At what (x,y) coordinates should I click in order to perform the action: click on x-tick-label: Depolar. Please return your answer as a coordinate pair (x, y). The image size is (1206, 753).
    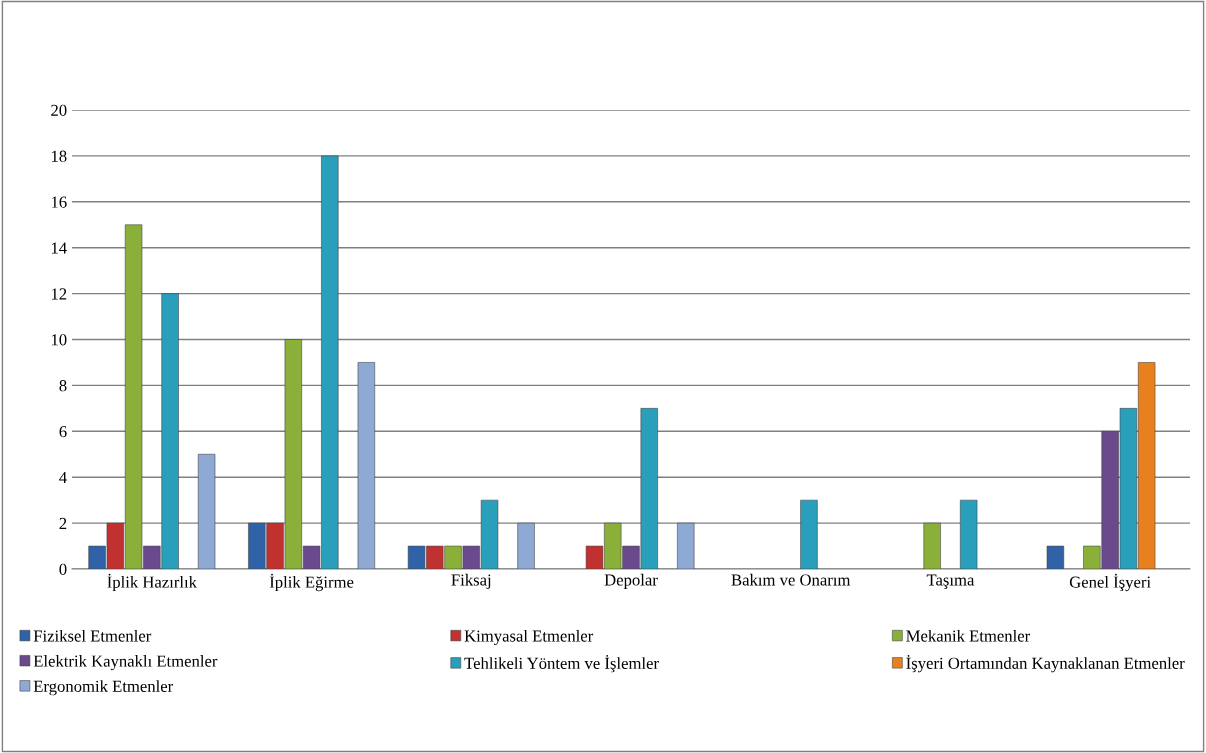
    Looking at the image, I should click on (631, 581).